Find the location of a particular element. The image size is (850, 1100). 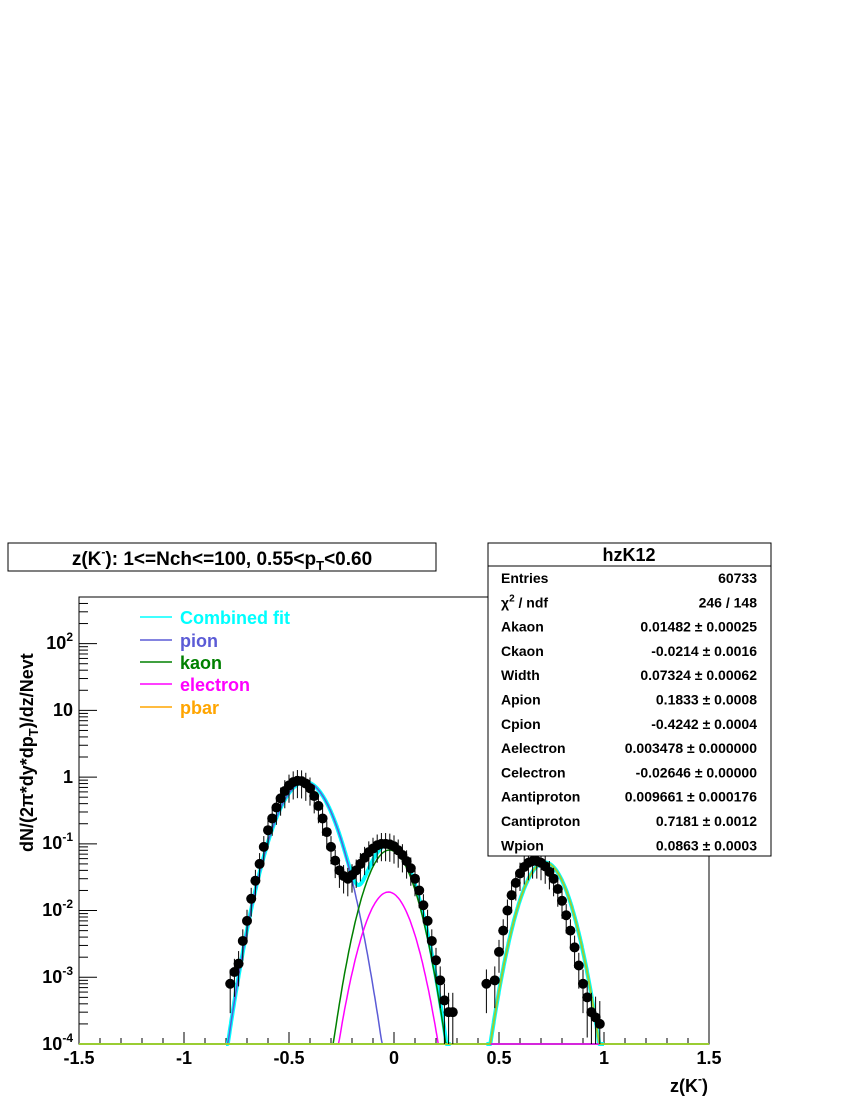

legend-entry-combined-fit: Combined fit is located at coordinates (215, 618).